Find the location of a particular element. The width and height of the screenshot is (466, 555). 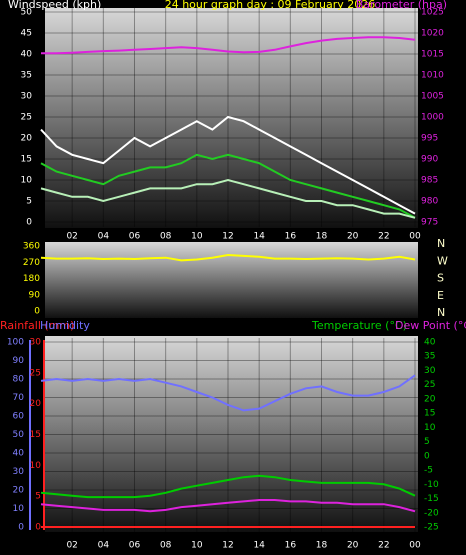

y2-tick-label: 980 is located at coordinates (429, 202).